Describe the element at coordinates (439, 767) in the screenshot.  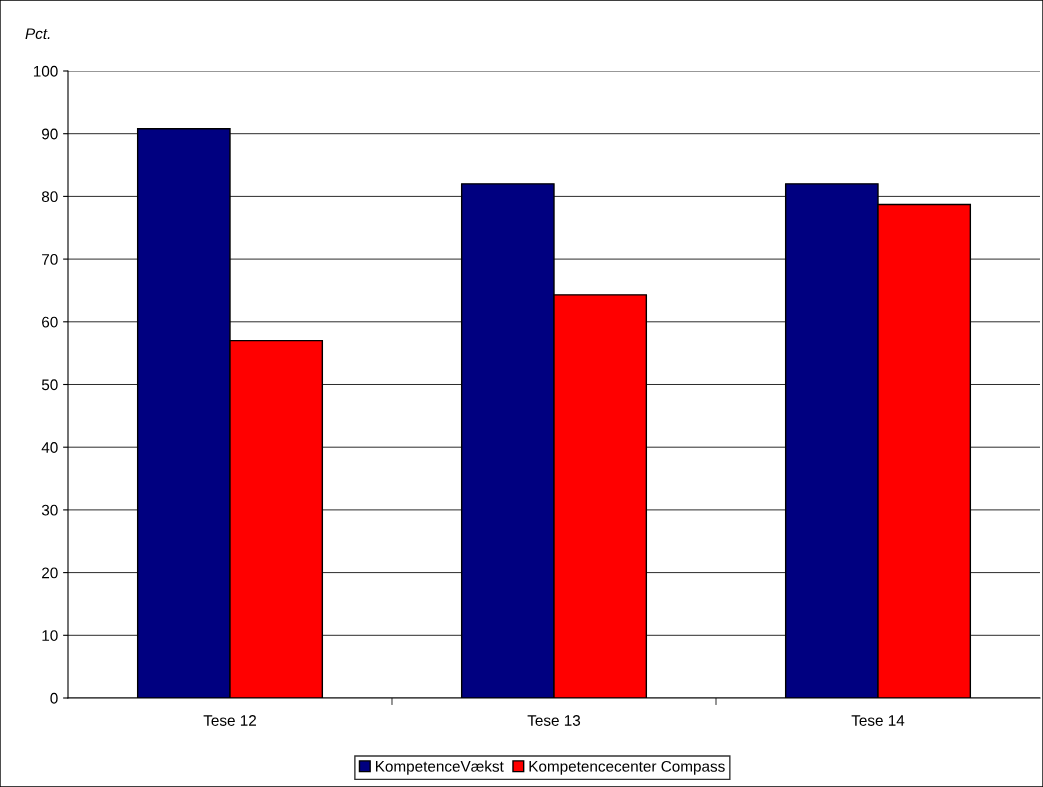
I see `legend-label: KompetenceVækst` at that location.